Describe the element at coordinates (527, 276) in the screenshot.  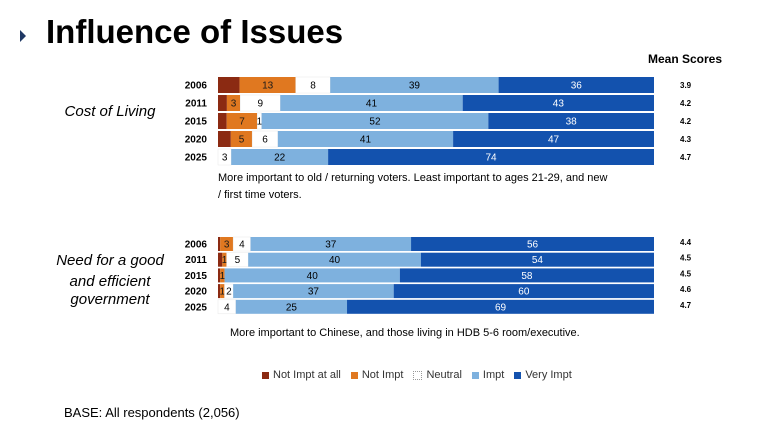
I see `data-label: 58` at that location.